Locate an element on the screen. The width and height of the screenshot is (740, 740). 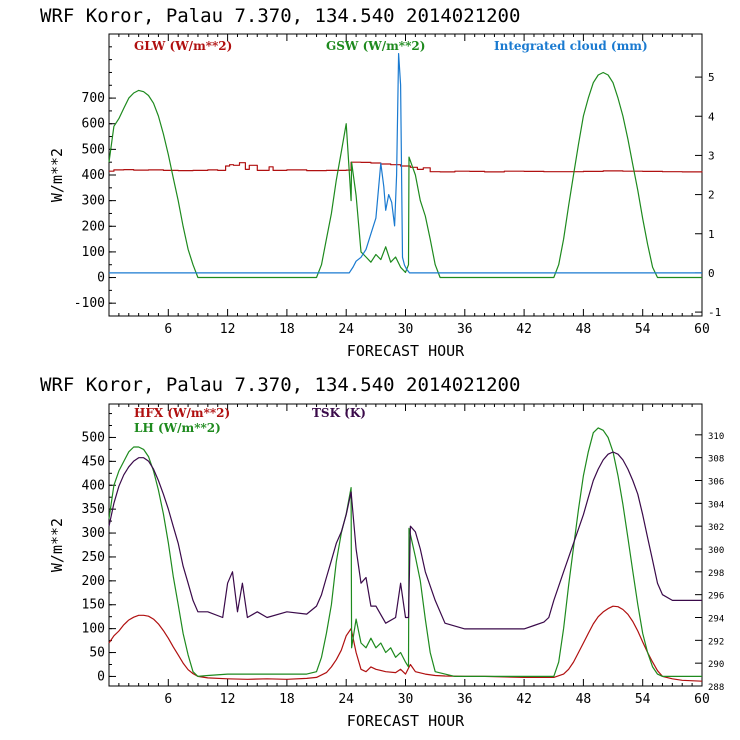
panel1-x-tick-label: 12 is located at coordinates (228, 329).